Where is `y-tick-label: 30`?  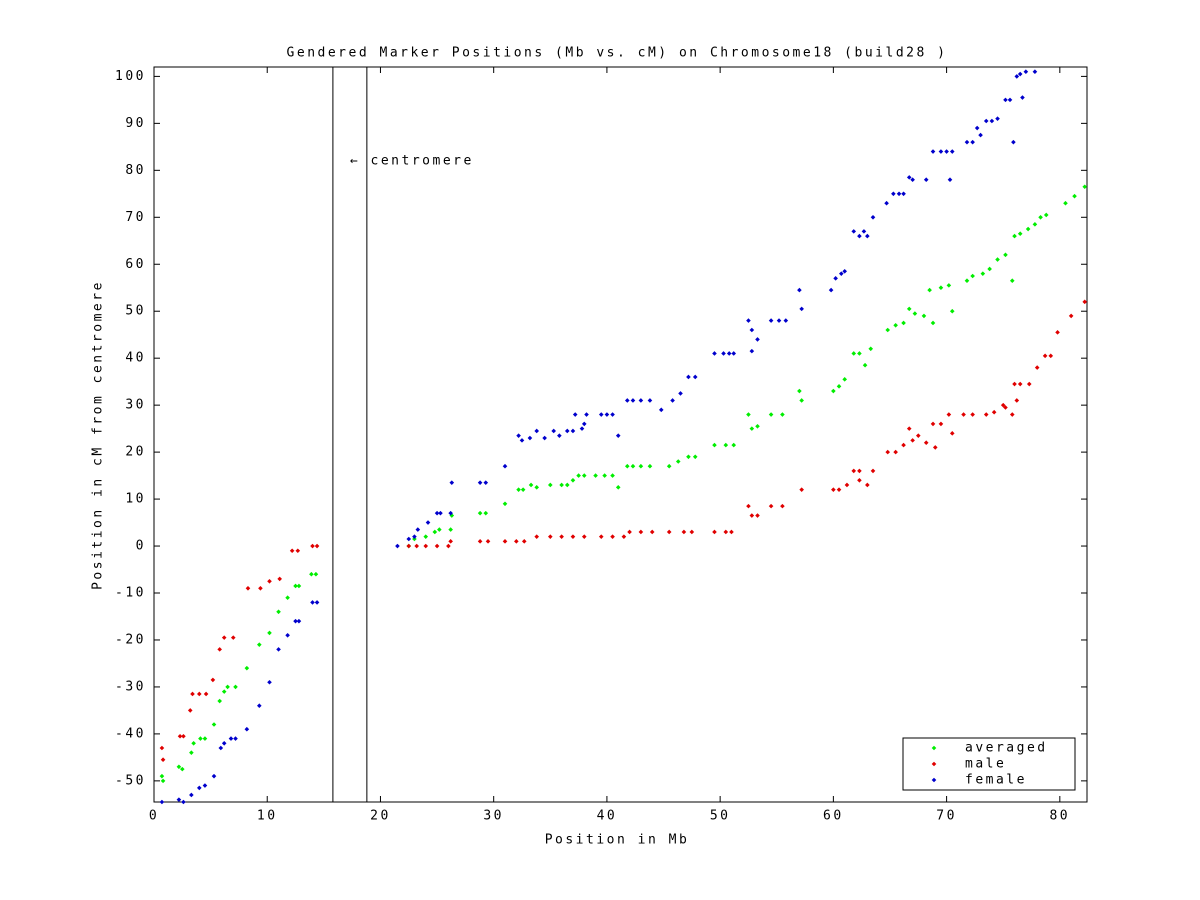 y-tick-label: 30 is located at coordinates (135, 405).